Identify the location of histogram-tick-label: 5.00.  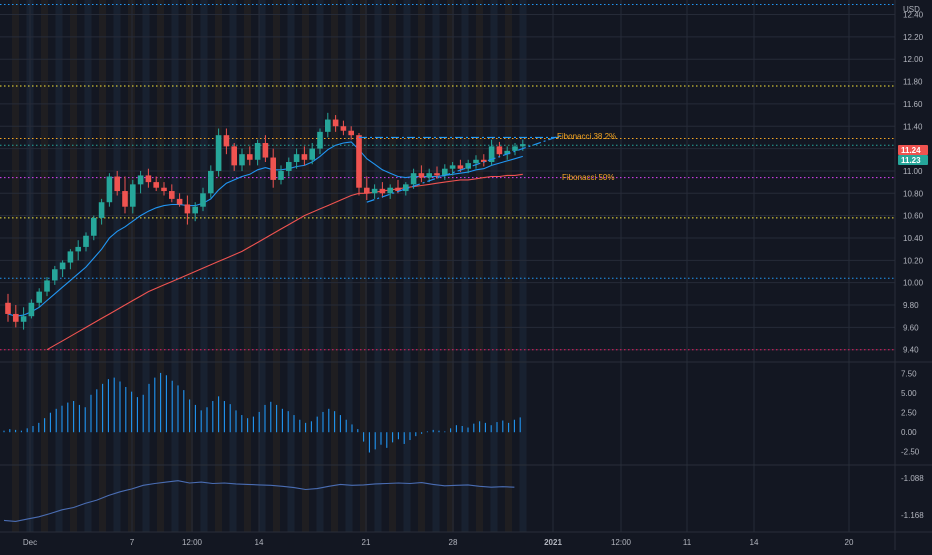
(909, 393).